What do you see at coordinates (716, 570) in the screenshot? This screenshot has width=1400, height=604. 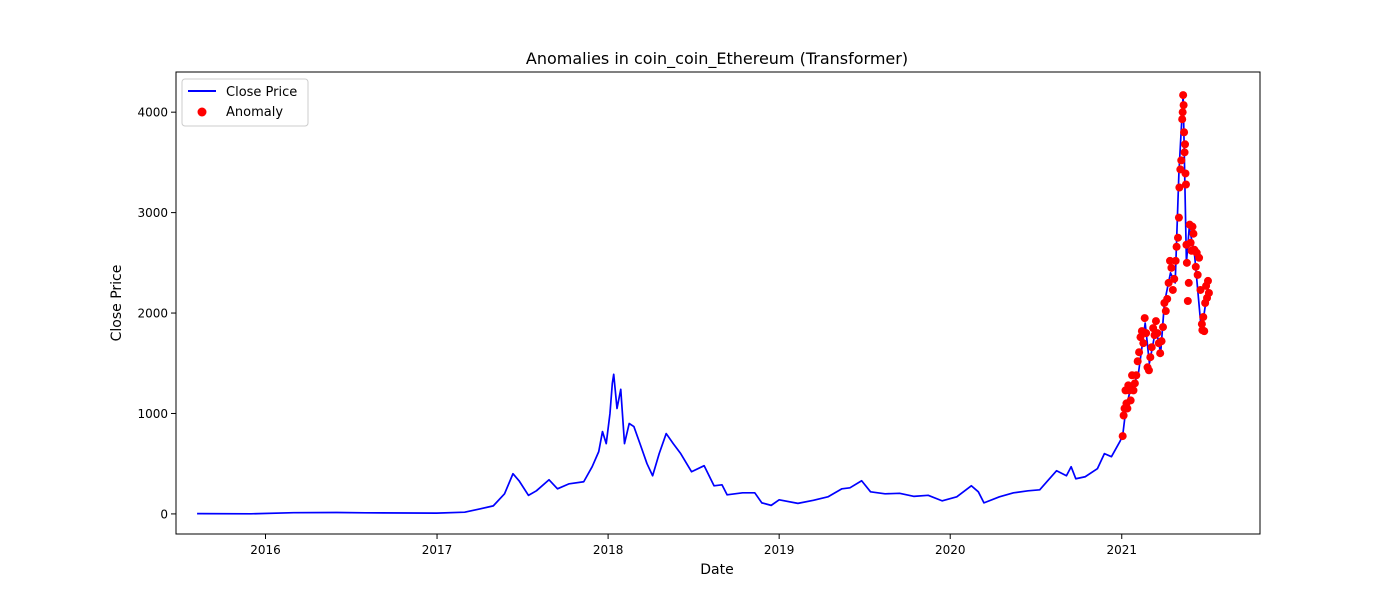 I see `x-axis-label: Date` at bounding box center [716, 570].